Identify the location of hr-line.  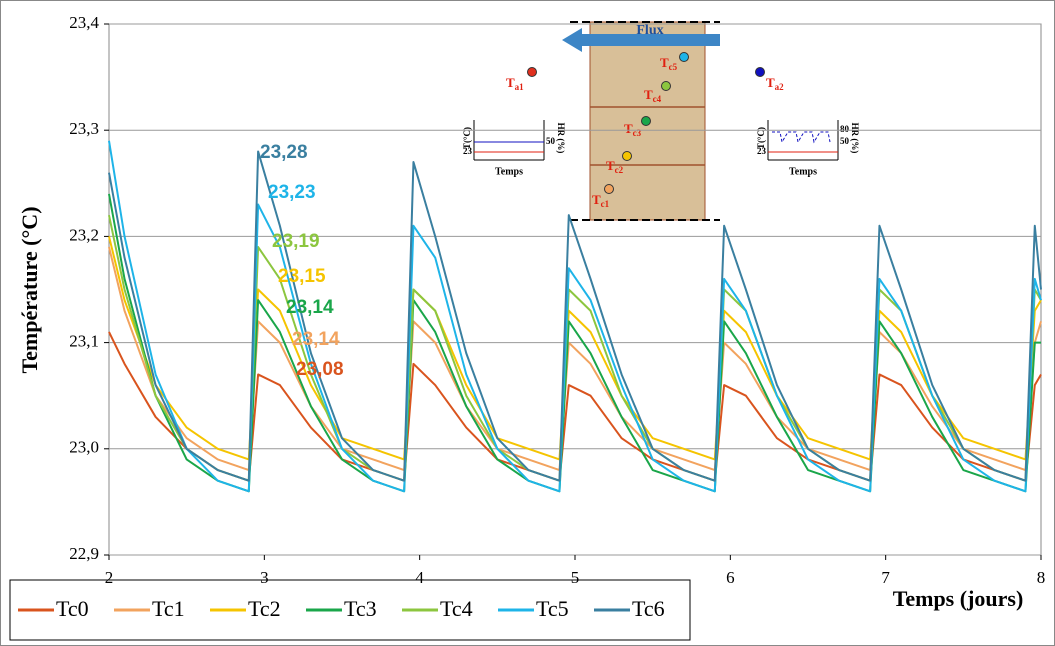
(801, 137).